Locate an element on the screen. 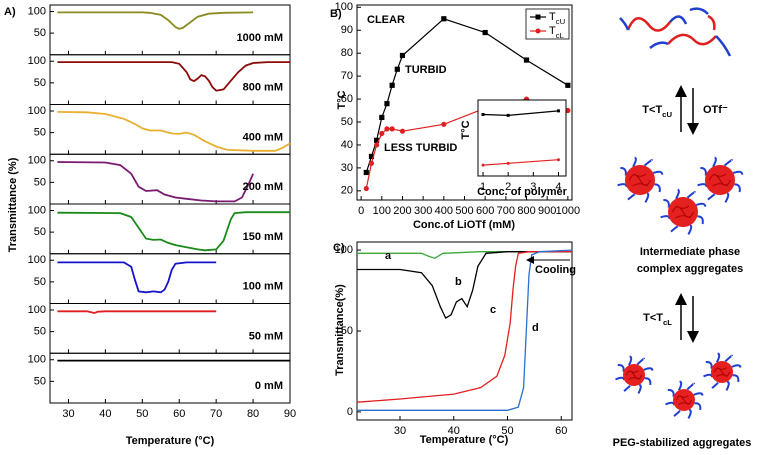 This screenshot has width=764, height=455. polymer-chains is located at coordinates (675, 32).